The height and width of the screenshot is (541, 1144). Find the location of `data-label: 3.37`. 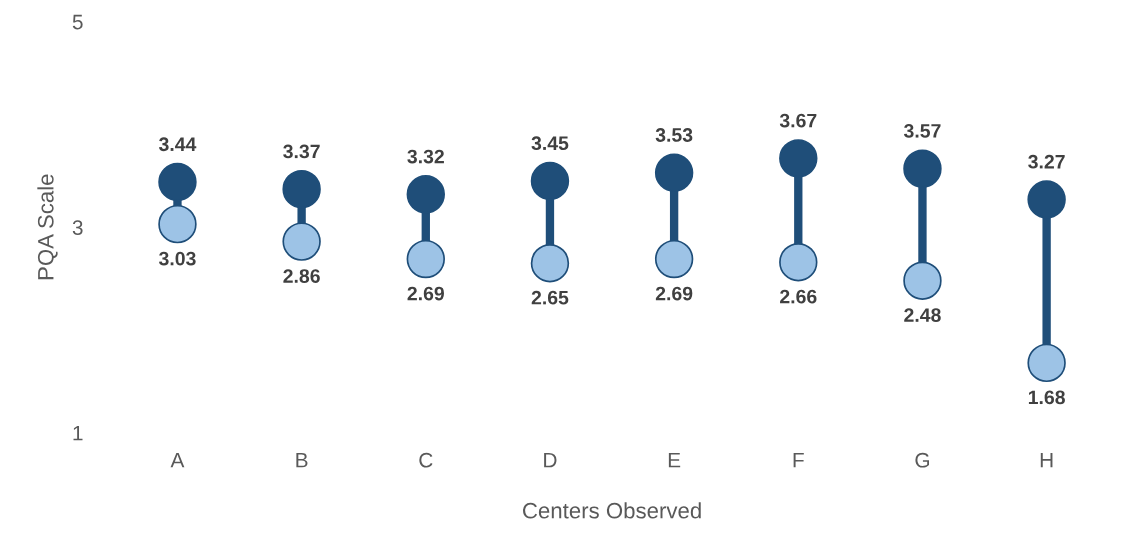

data-label: 3.37 is located at coordinates (301, 151).